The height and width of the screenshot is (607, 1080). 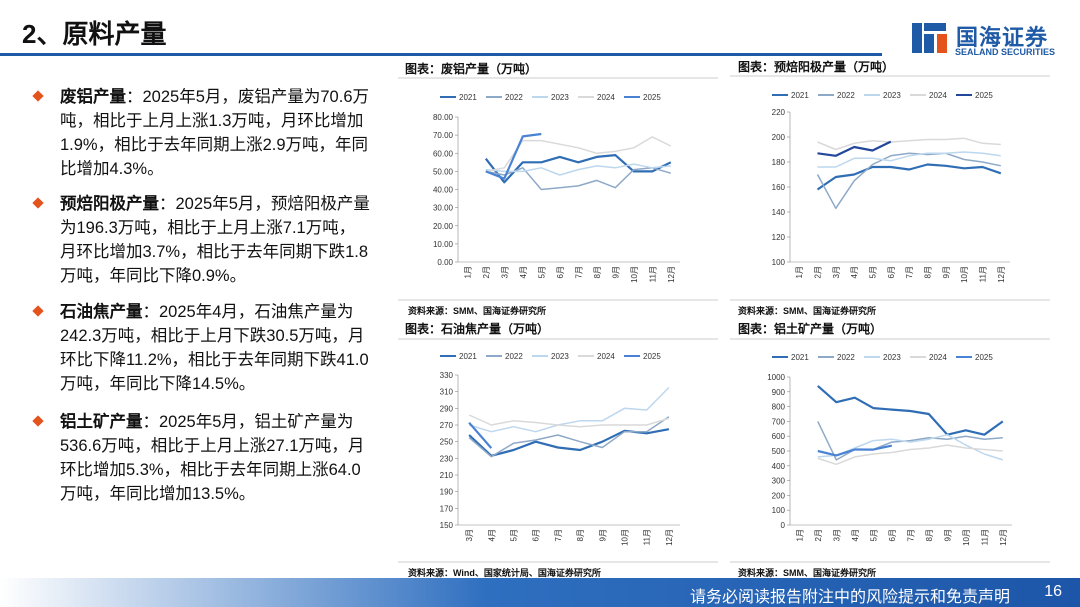 What do you see at coordinates (1053, 591) in the screenshot?
I see `page-number: 16` at bounding box center [1053, 591].